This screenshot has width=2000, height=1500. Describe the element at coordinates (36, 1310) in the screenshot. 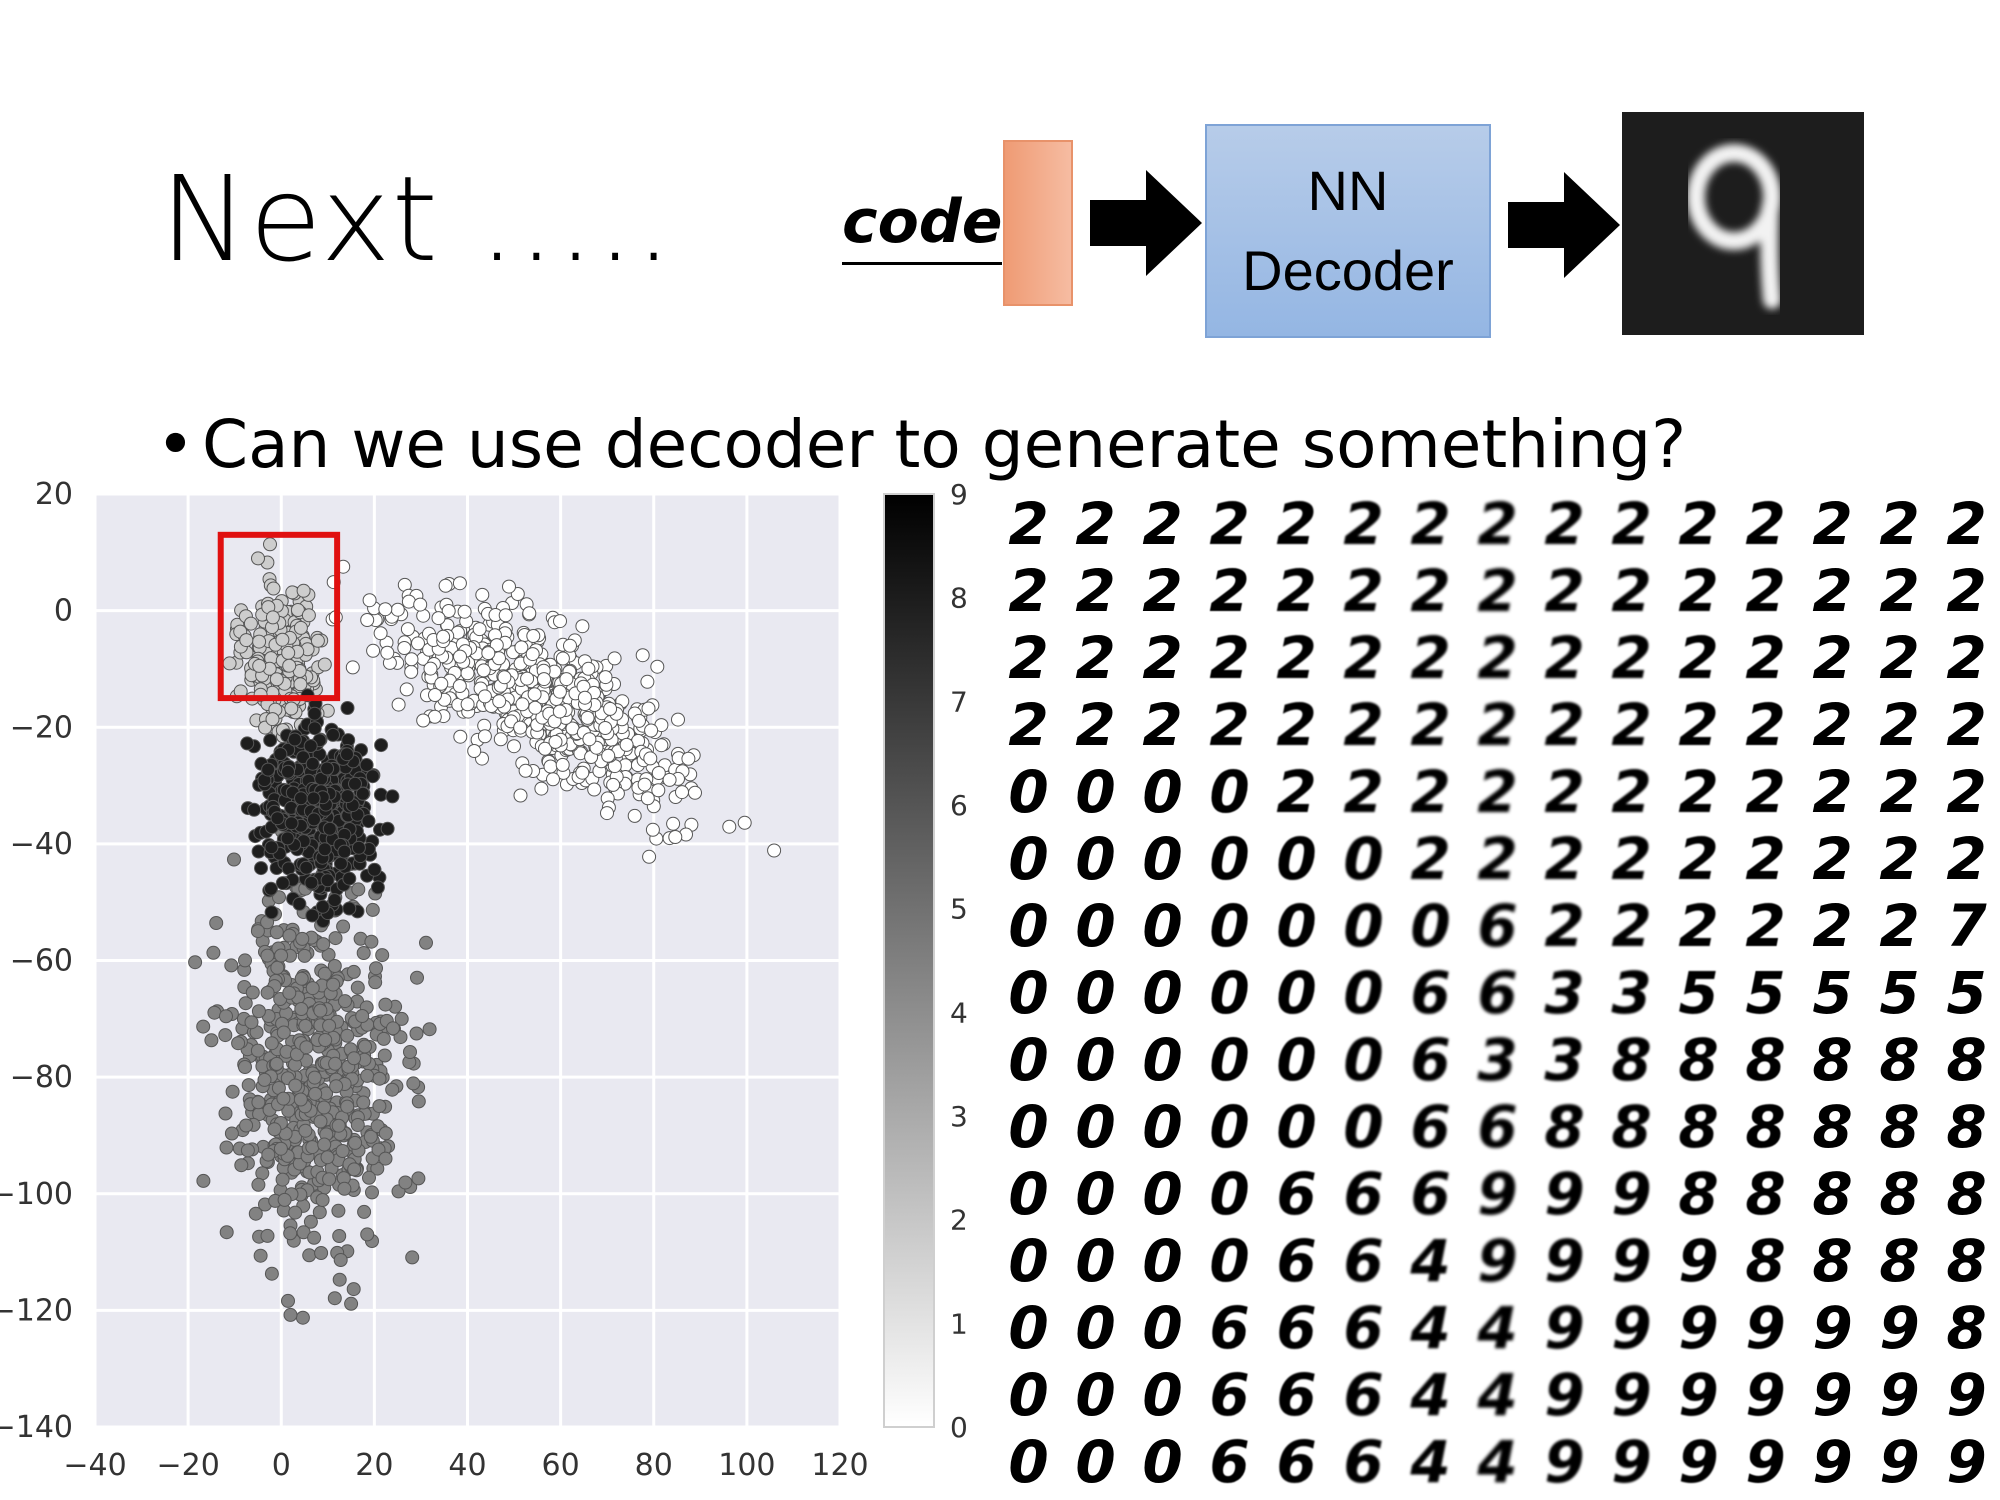

I see `y-tick-label: −120` at that location.